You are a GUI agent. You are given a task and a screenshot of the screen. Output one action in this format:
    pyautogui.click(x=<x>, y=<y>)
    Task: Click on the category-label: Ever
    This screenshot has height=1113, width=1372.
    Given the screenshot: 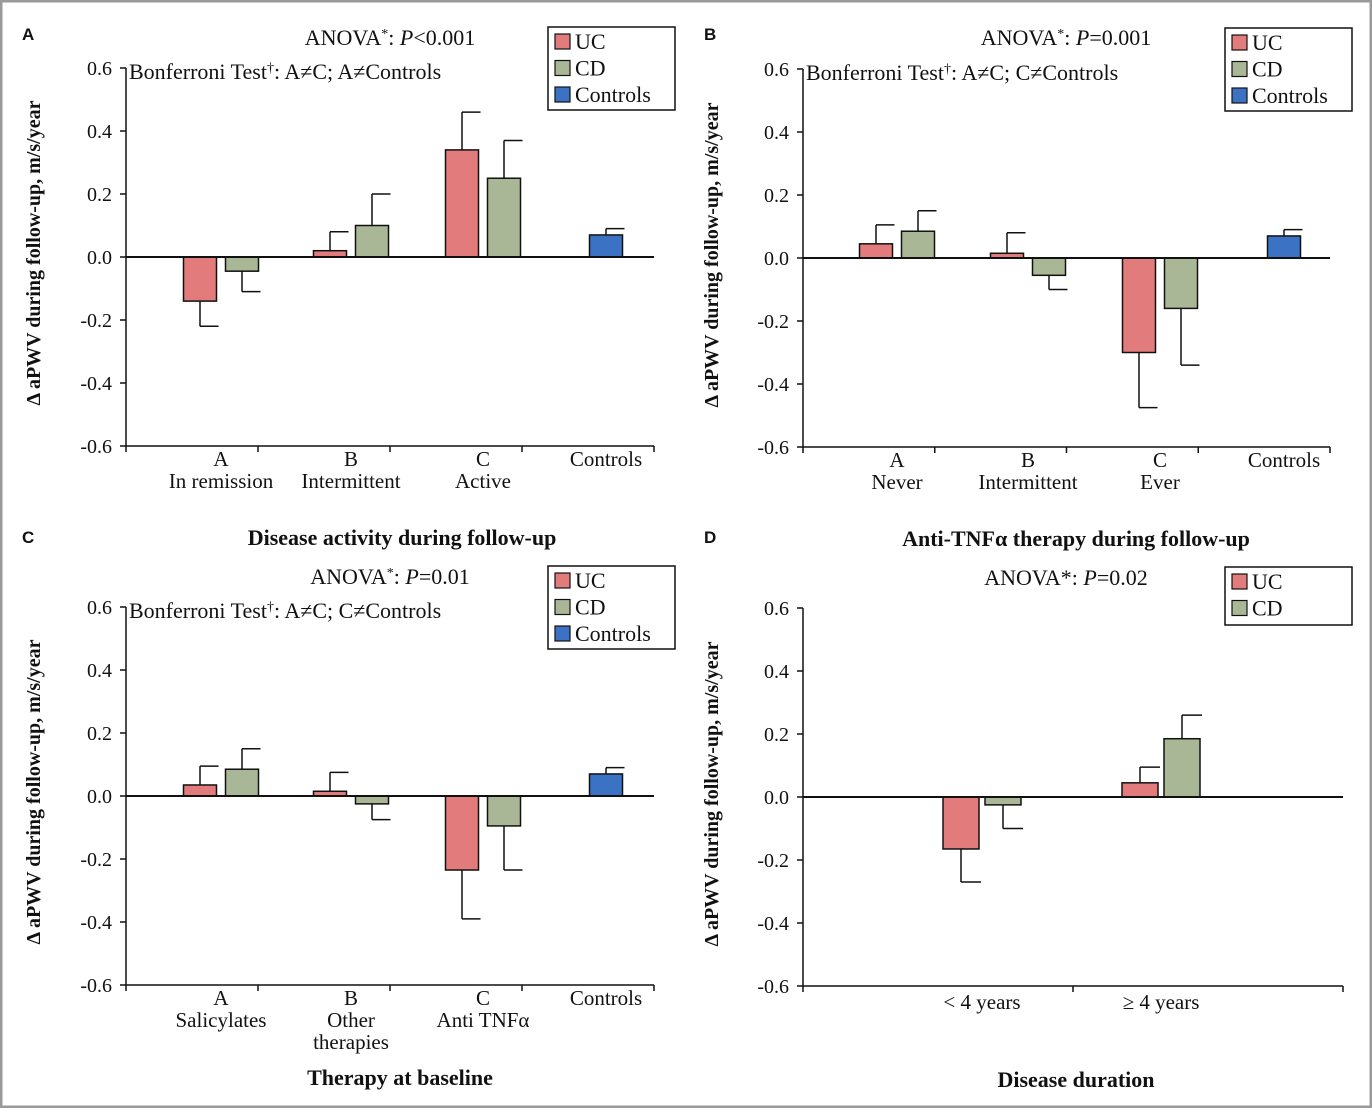 What is the action you would take?
    pyautogui.click(x=1160, y=482)
    